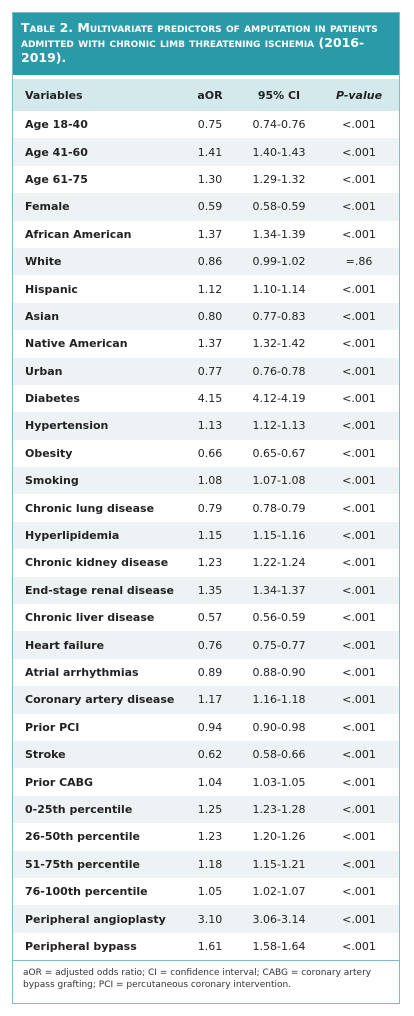 Image resolution: width=414 pixels, height=1016 pixels. What do you see at coordinates (279, 371) in the screenshot?
I see `table-cell: 0.76-0.78` at bounding box center [279, 371].